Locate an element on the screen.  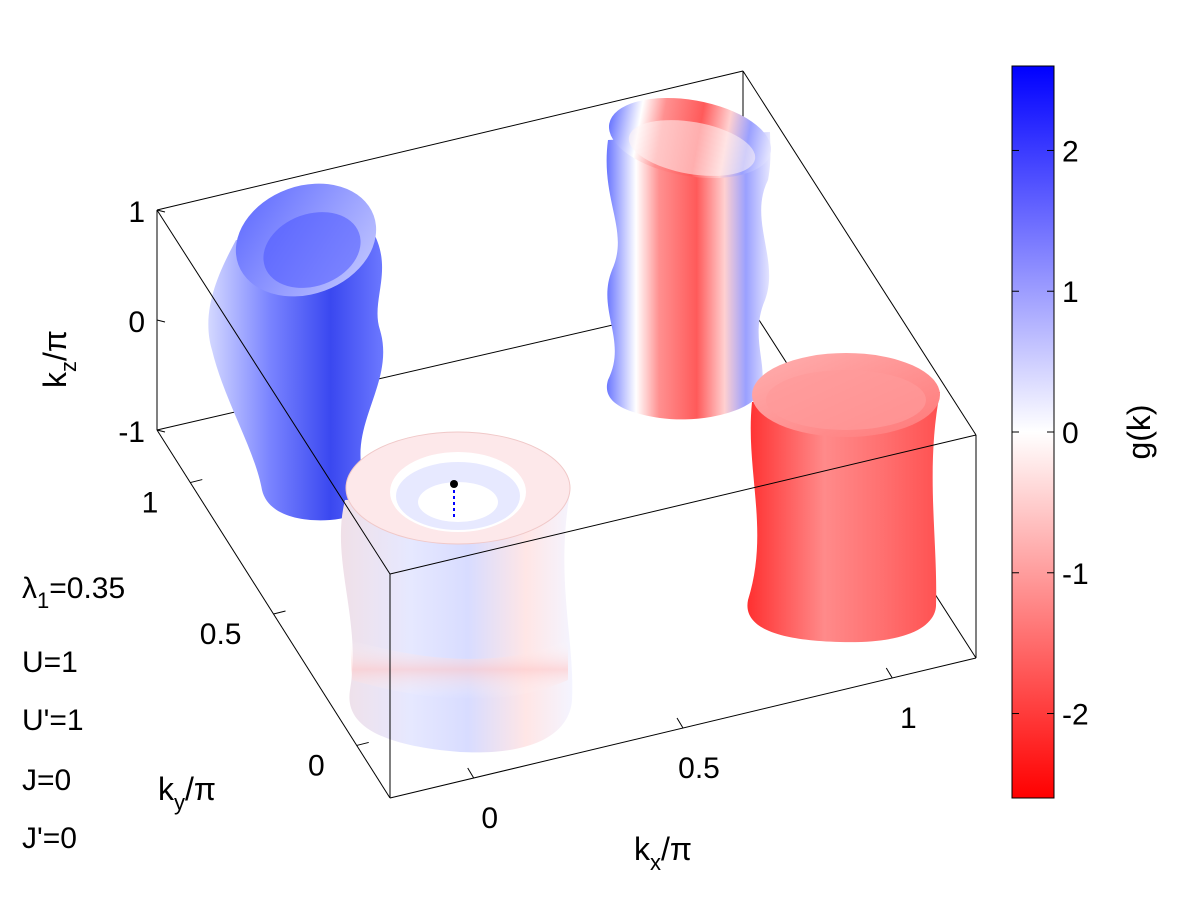
param-j: J=0 is located at coordinates (46, 780).